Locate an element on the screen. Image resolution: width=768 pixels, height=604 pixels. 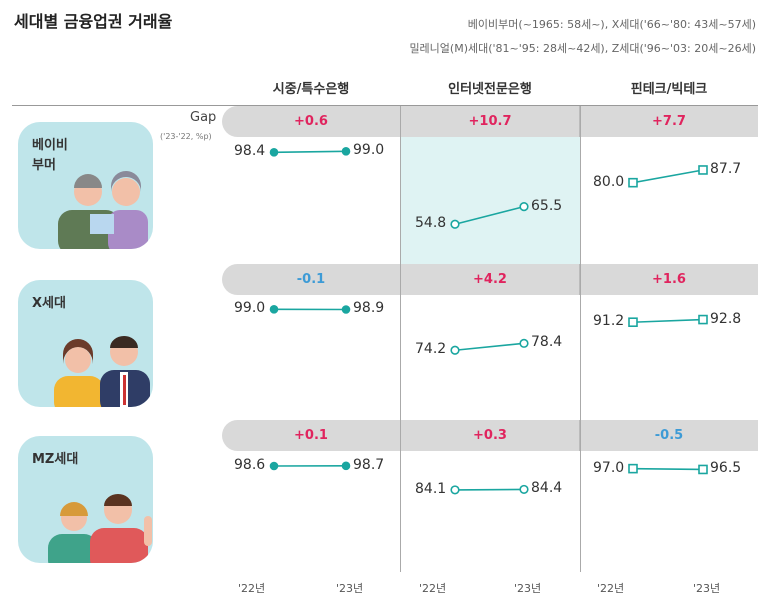
generation-card: MZ세대 is located at coordinates (85, 499).